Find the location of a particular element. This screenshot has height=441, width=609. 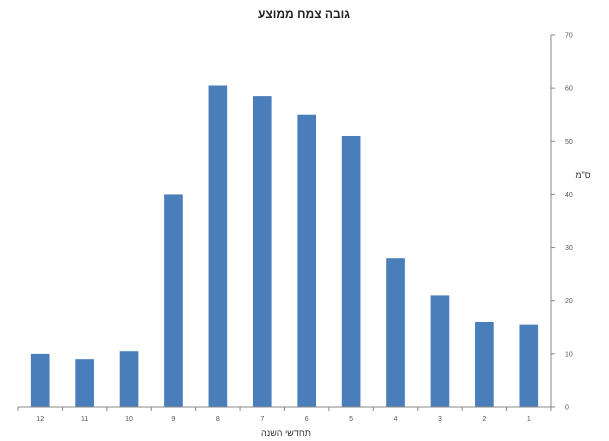

y-tick-label: 20 is located at coordinates (569, 301).